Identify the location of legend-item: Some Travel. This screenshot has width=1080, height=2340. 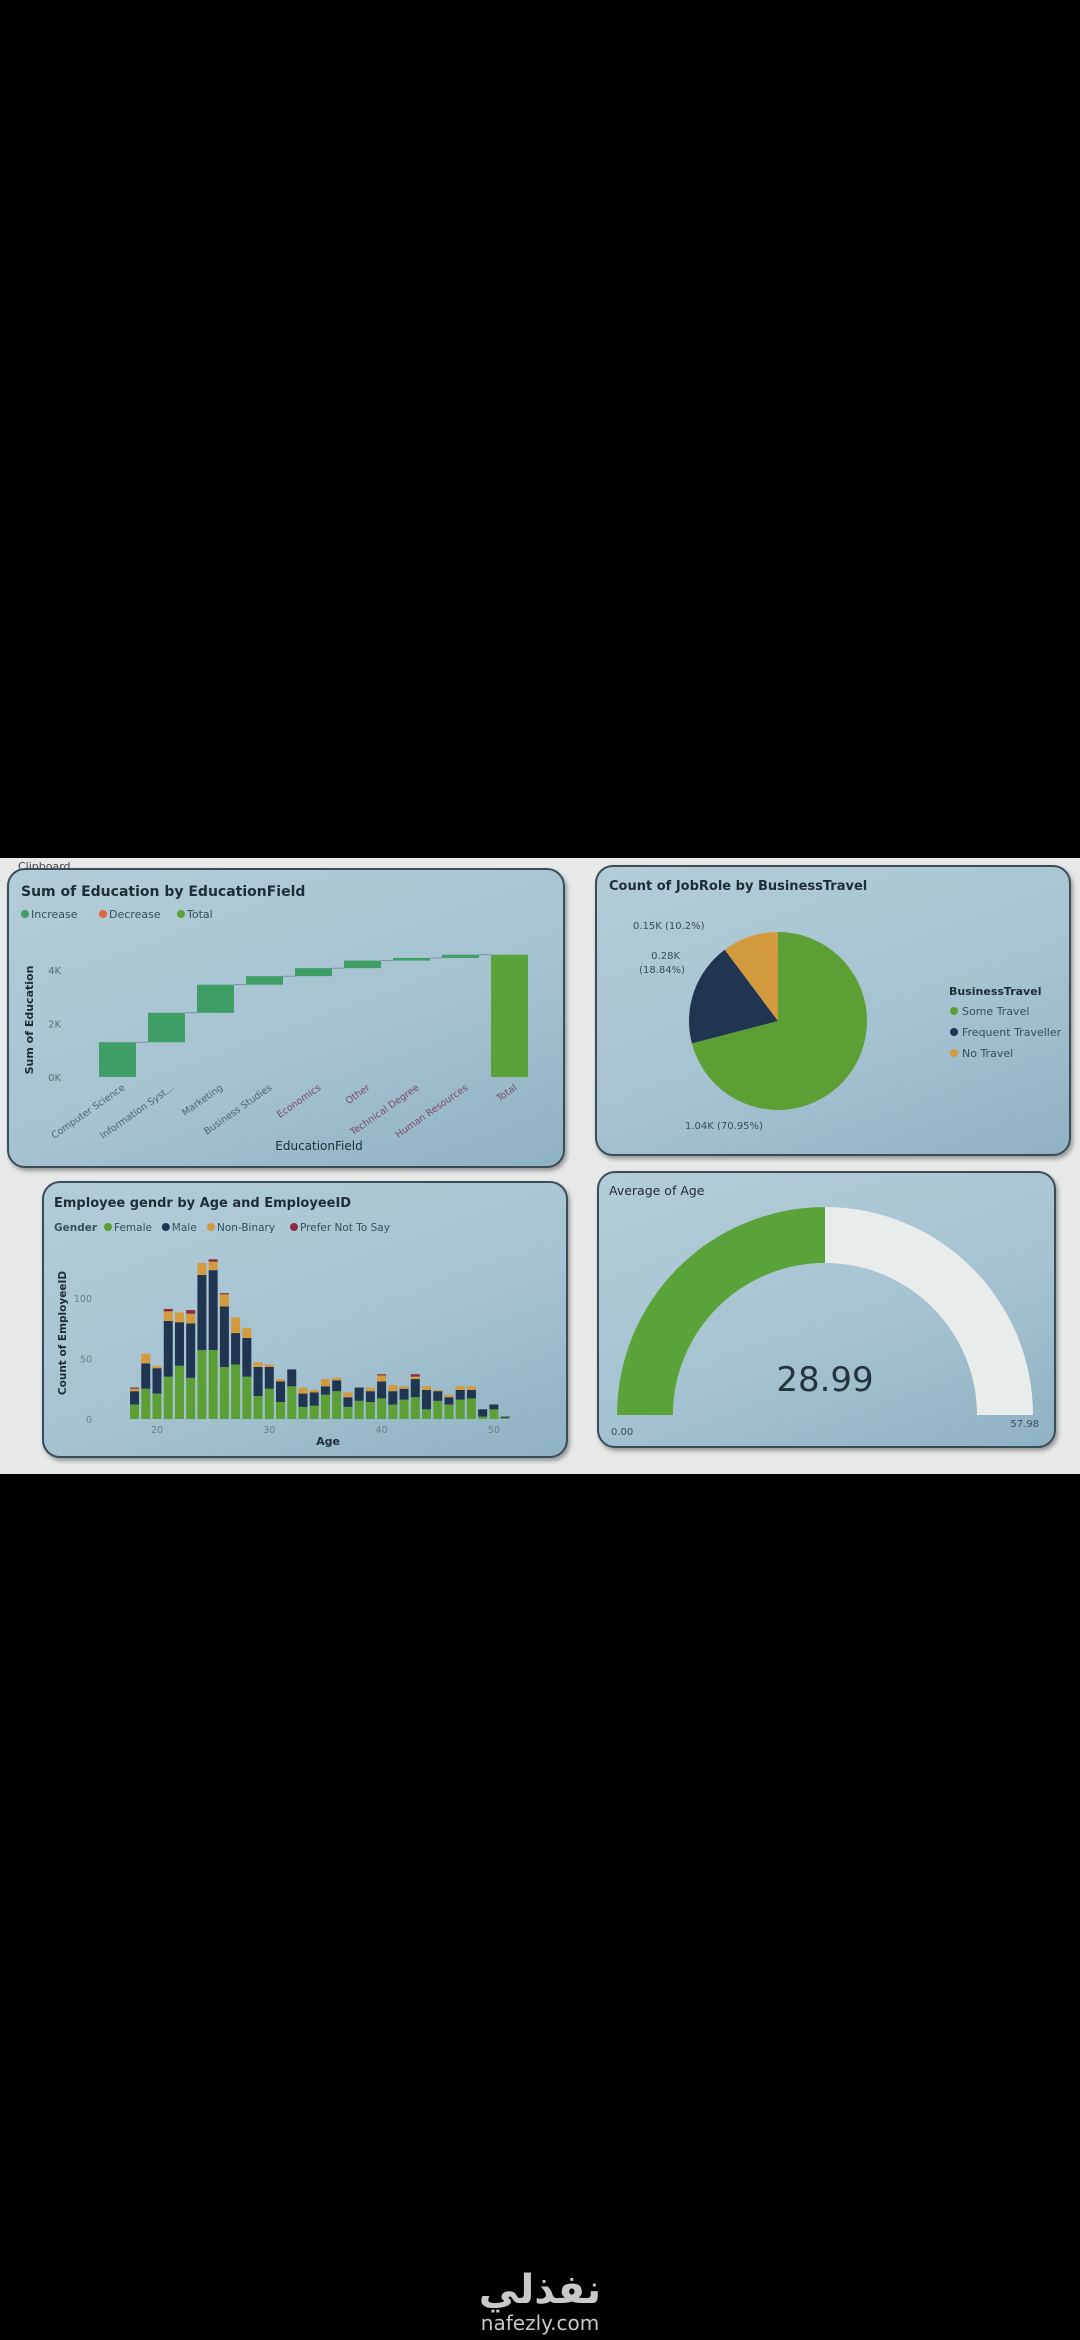
(995, 1011).